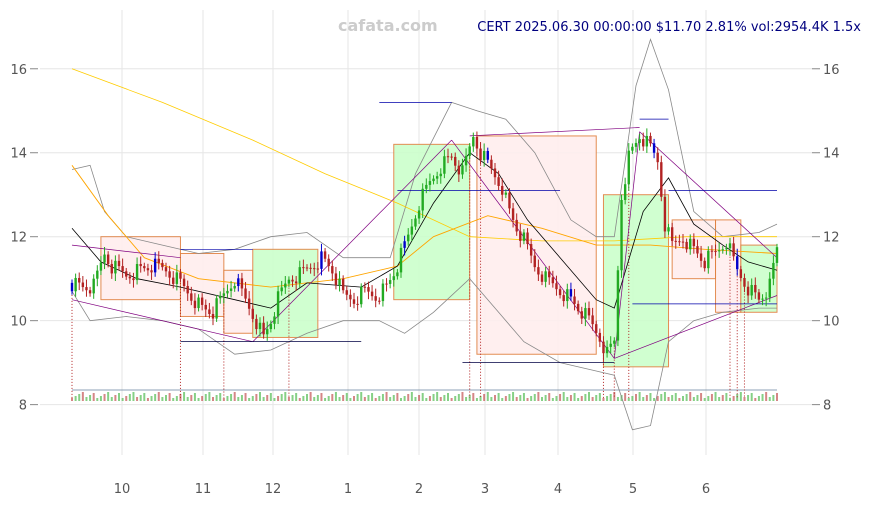  What do you see at coordinates (348, 489) in the screenshot?
I see `x-tick-label: 1` at bounding box center [348, 489].